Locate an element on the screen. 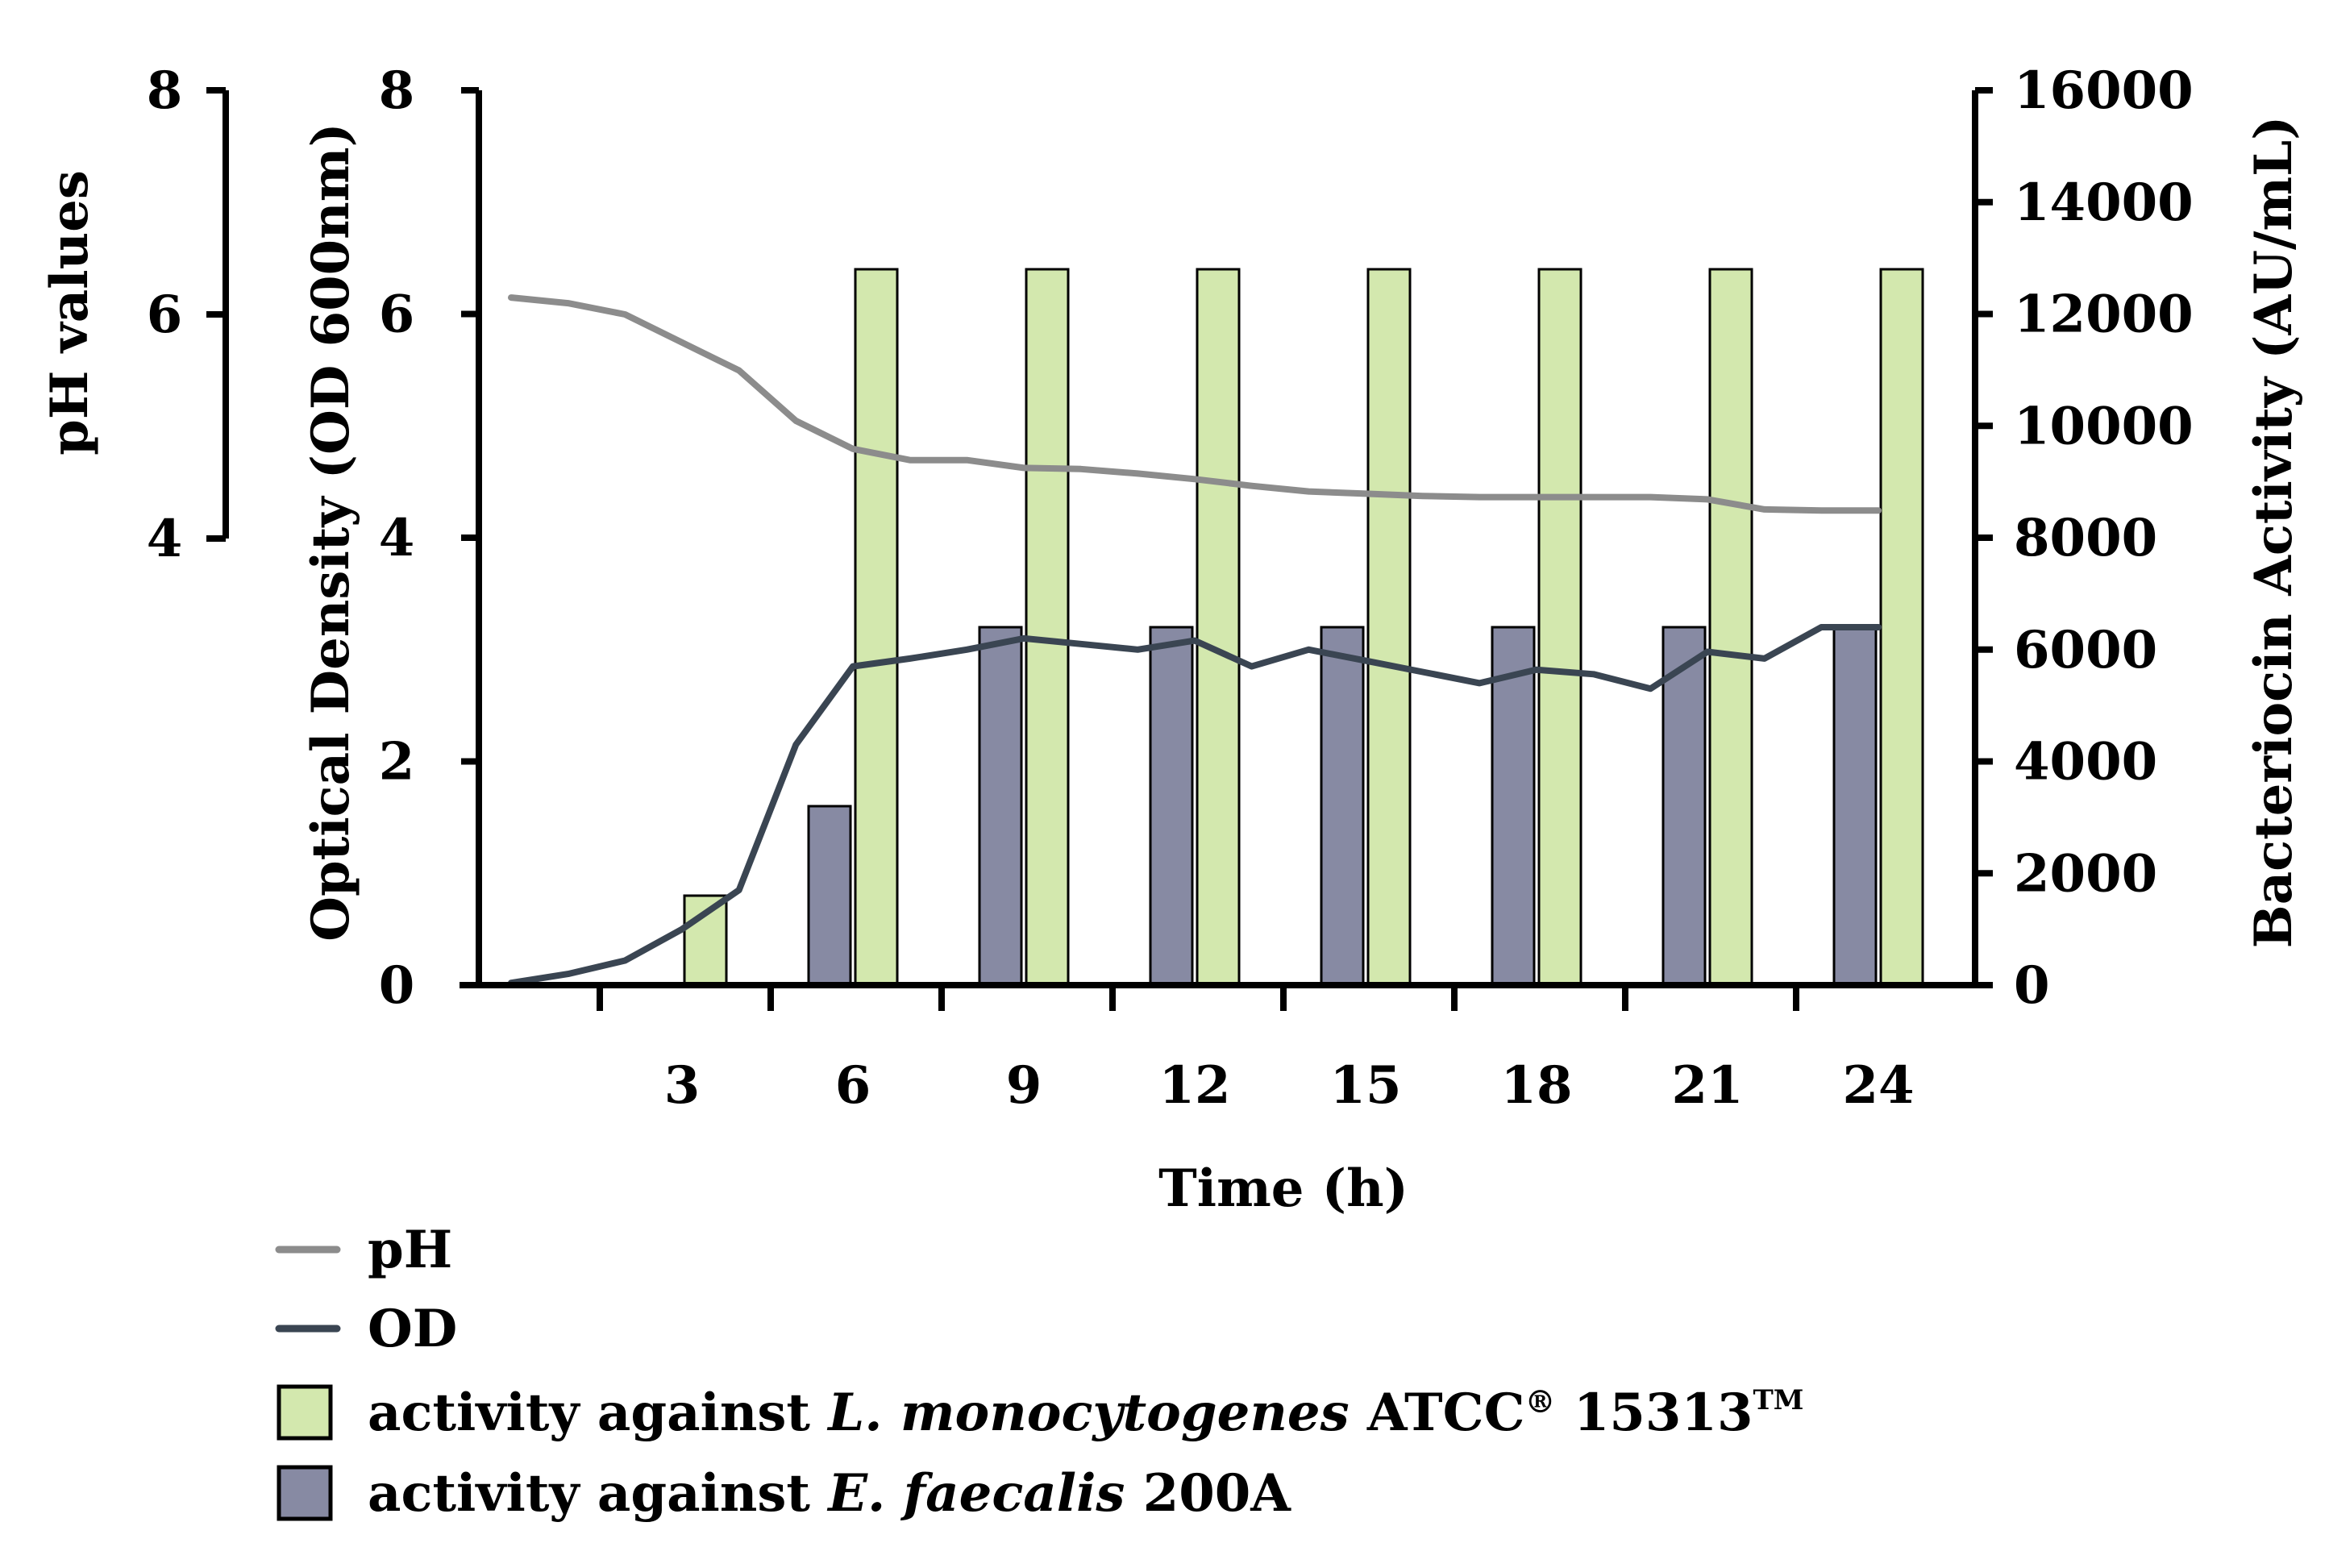  x-tick-label: 15 is located at coordinates (1365, 1085).